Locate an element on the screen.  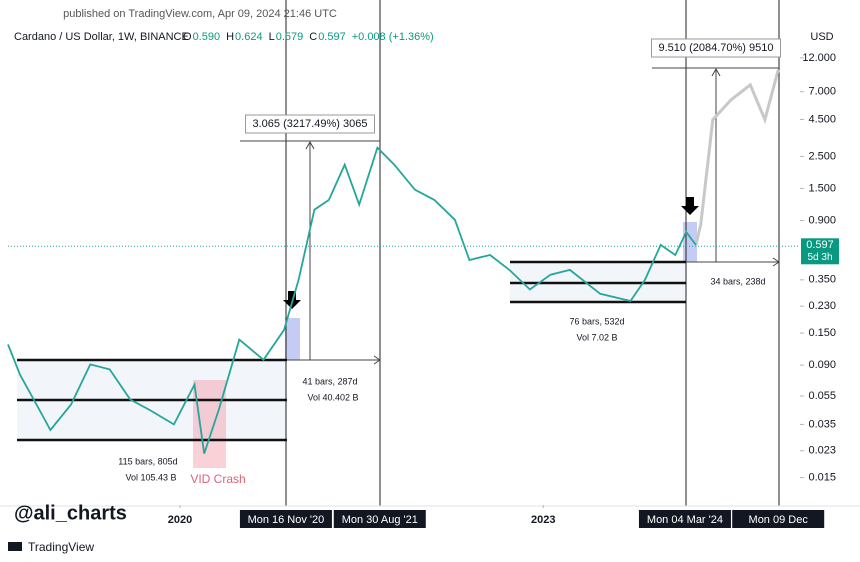
price-tag-label: 0.597 is located at coordinates (820, 245).